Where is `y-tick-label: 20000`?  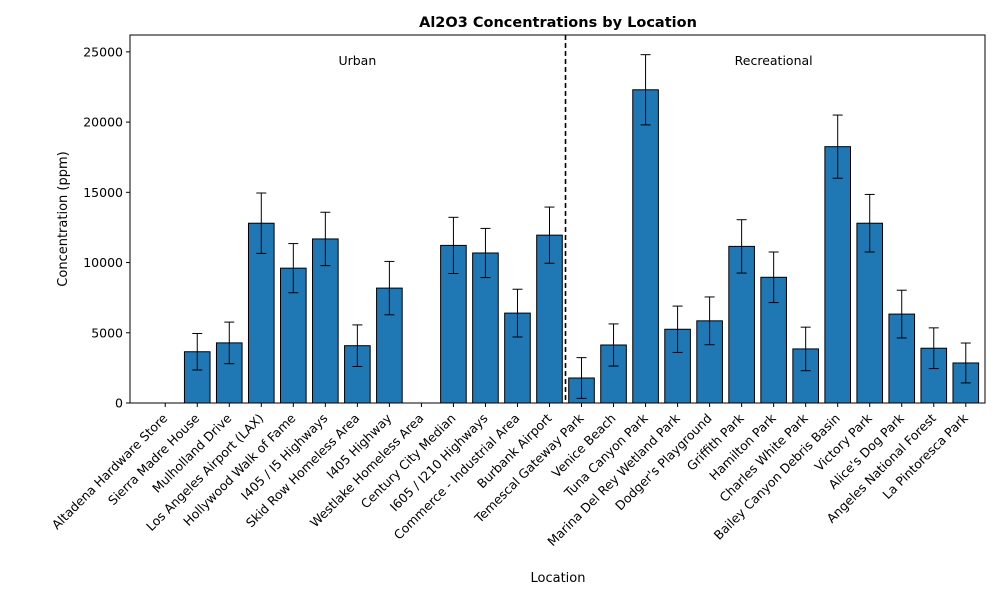
y-tick-label: 20000 is located at coordinates (103, 122).